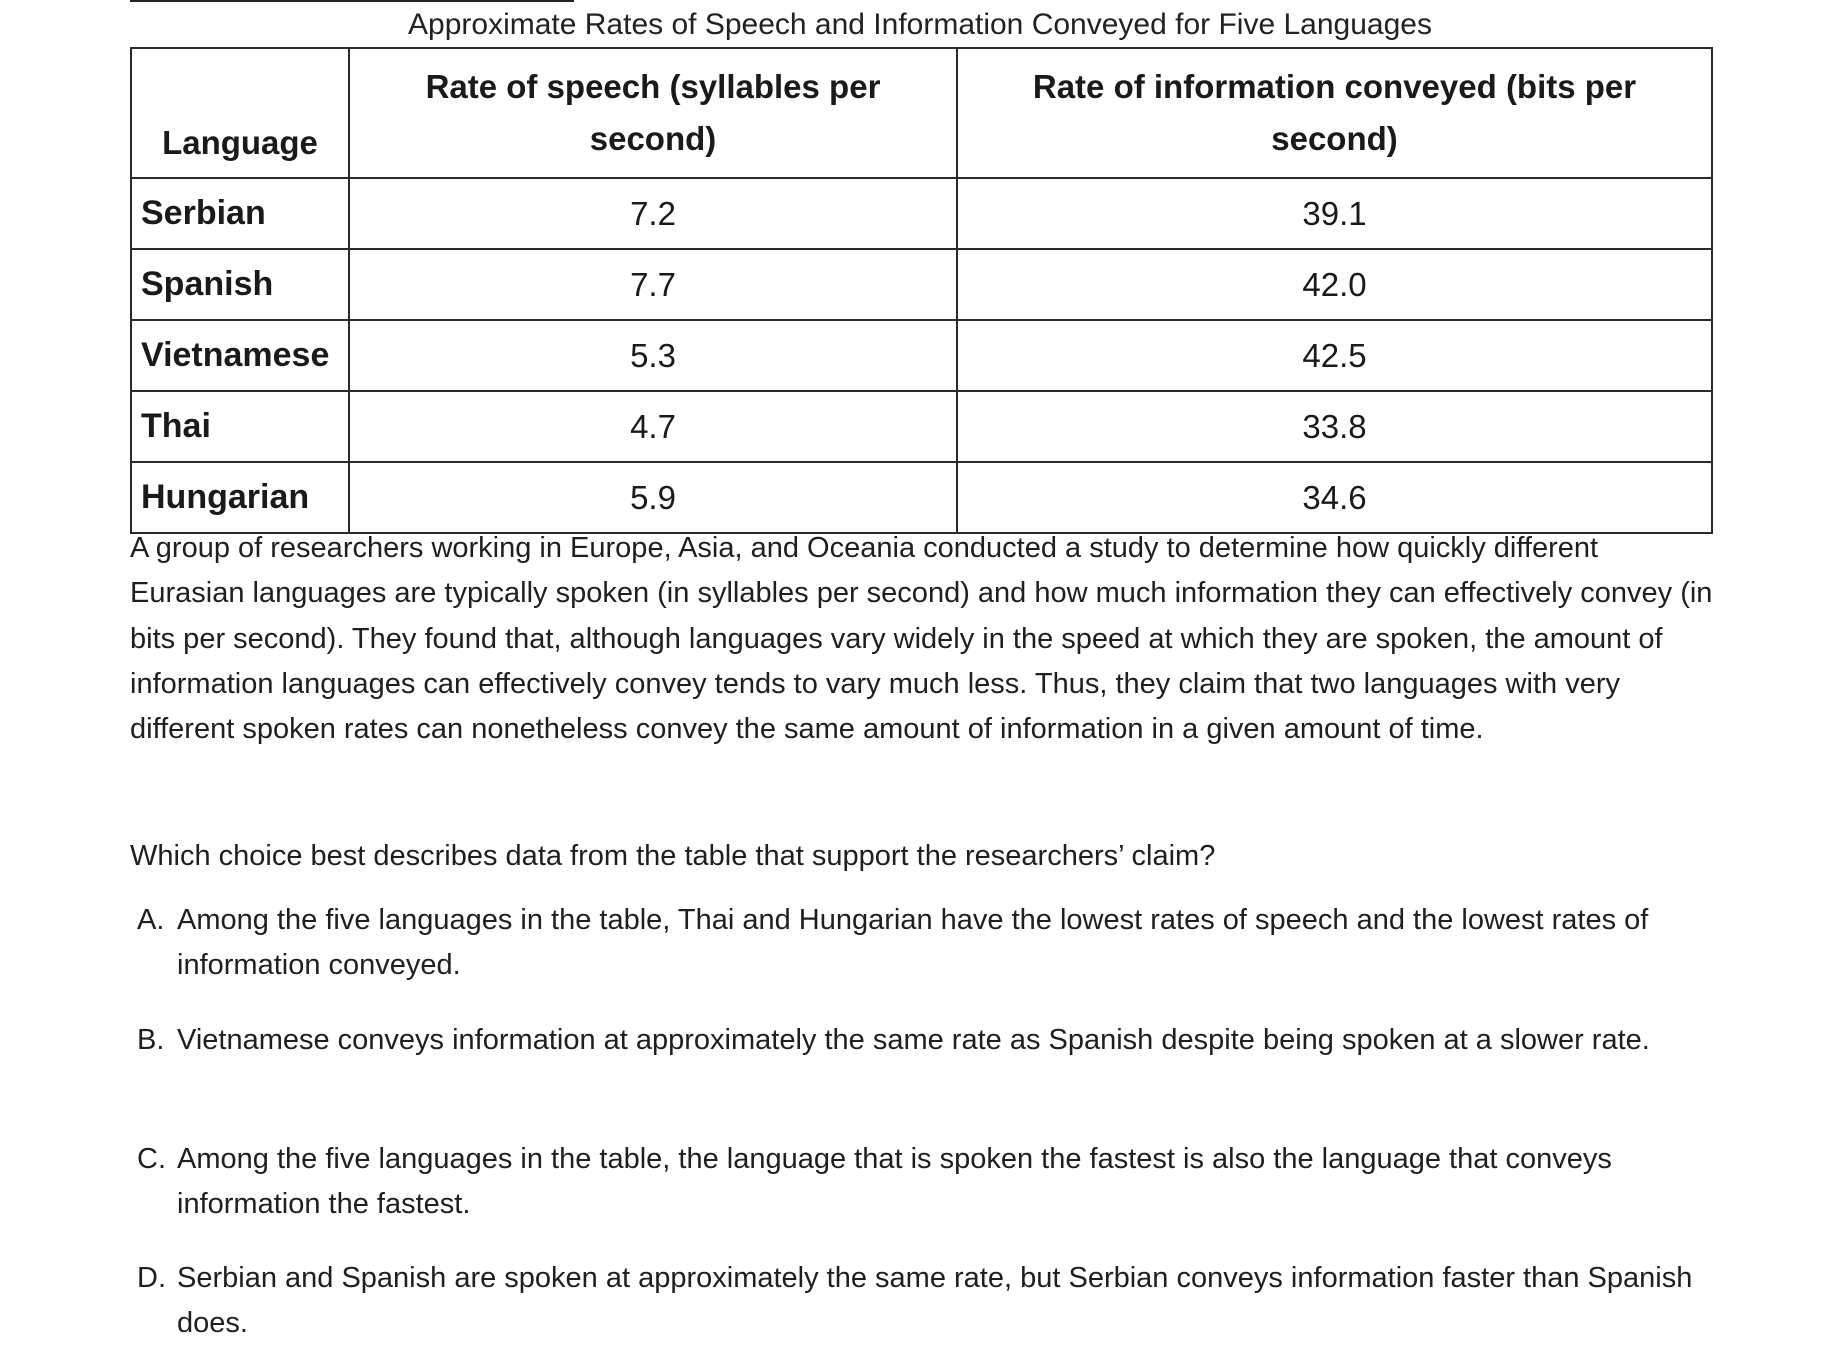  I want to click on table-row: Spanish 7.7 42.0, so click(921, 284).